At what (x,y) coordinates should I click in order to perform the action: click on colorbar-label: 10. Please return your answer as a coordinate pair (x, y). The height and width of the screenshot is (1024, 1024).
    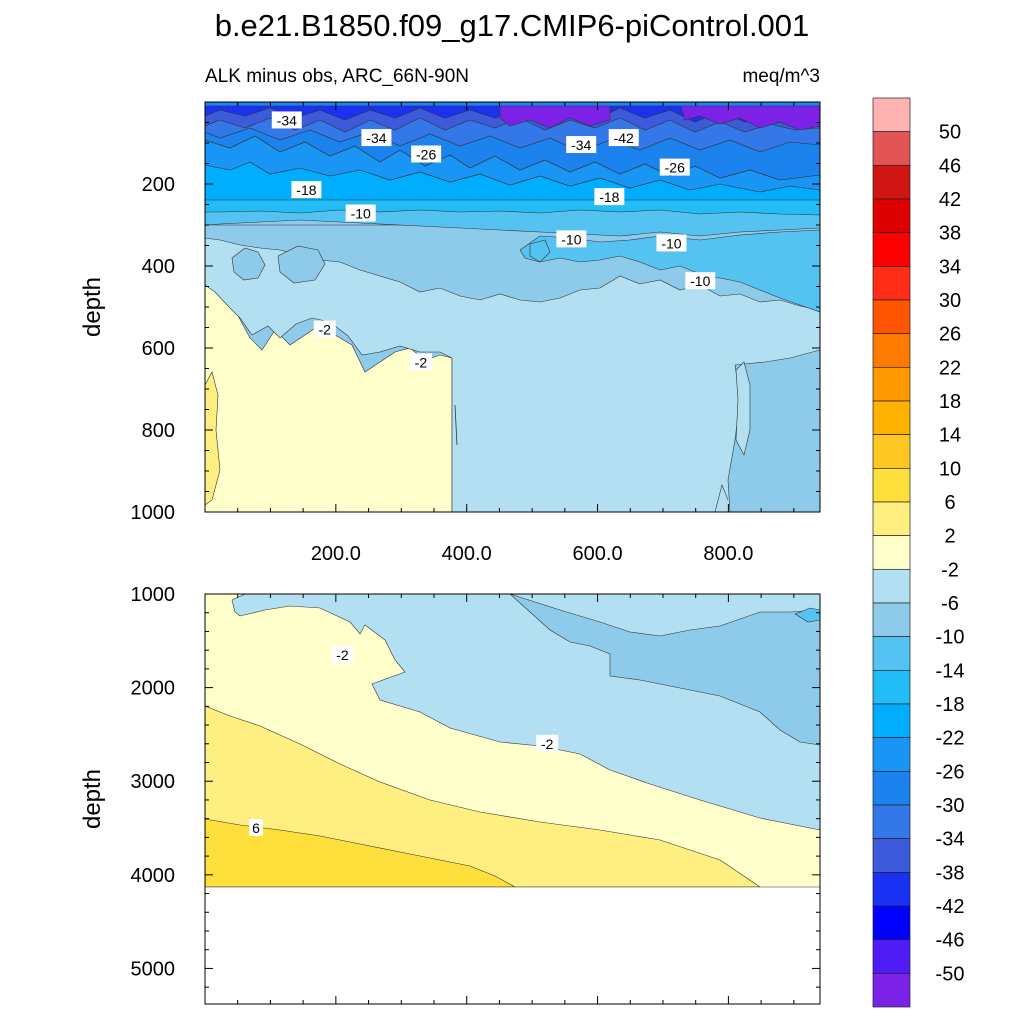
    Looking at the image, I should click on (950, 469).